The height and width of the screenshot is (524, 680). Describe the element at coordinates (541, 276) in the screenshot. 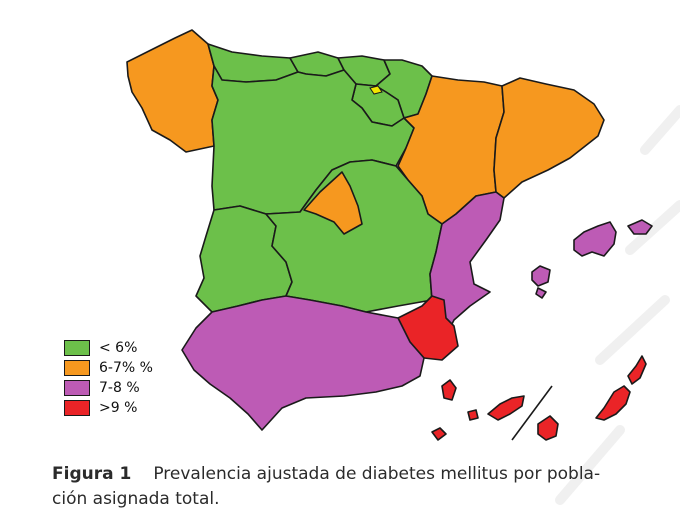

I see `region-baleares-ibiza` at that location.